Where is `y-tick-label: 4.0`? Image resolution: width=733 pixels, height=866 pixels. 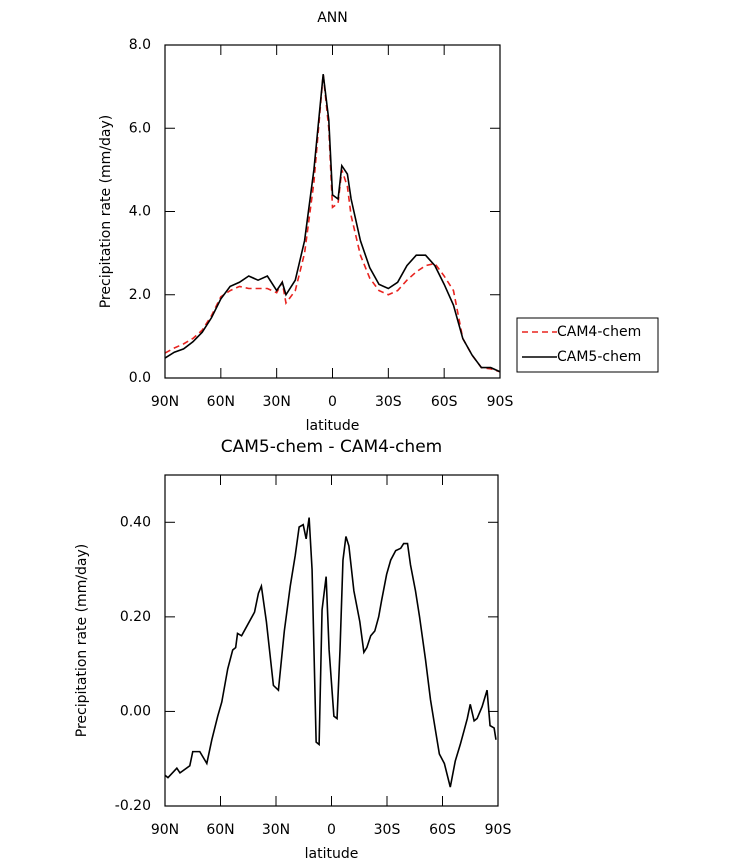
y-tick-label: 4.0 is located at coordinates (140, 212).